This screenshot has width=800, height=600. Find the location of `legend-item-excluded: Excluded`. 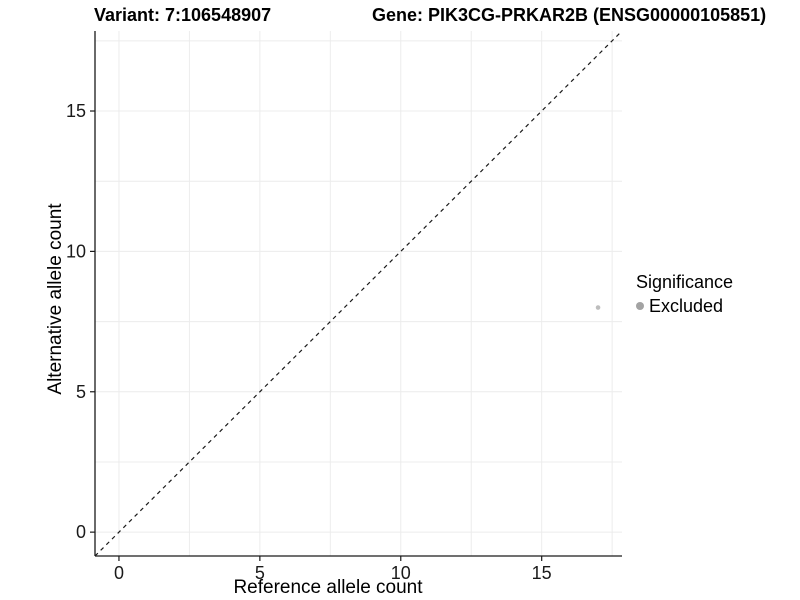

legend-item-excluded: Excluded is located at coordinates (684, 306).